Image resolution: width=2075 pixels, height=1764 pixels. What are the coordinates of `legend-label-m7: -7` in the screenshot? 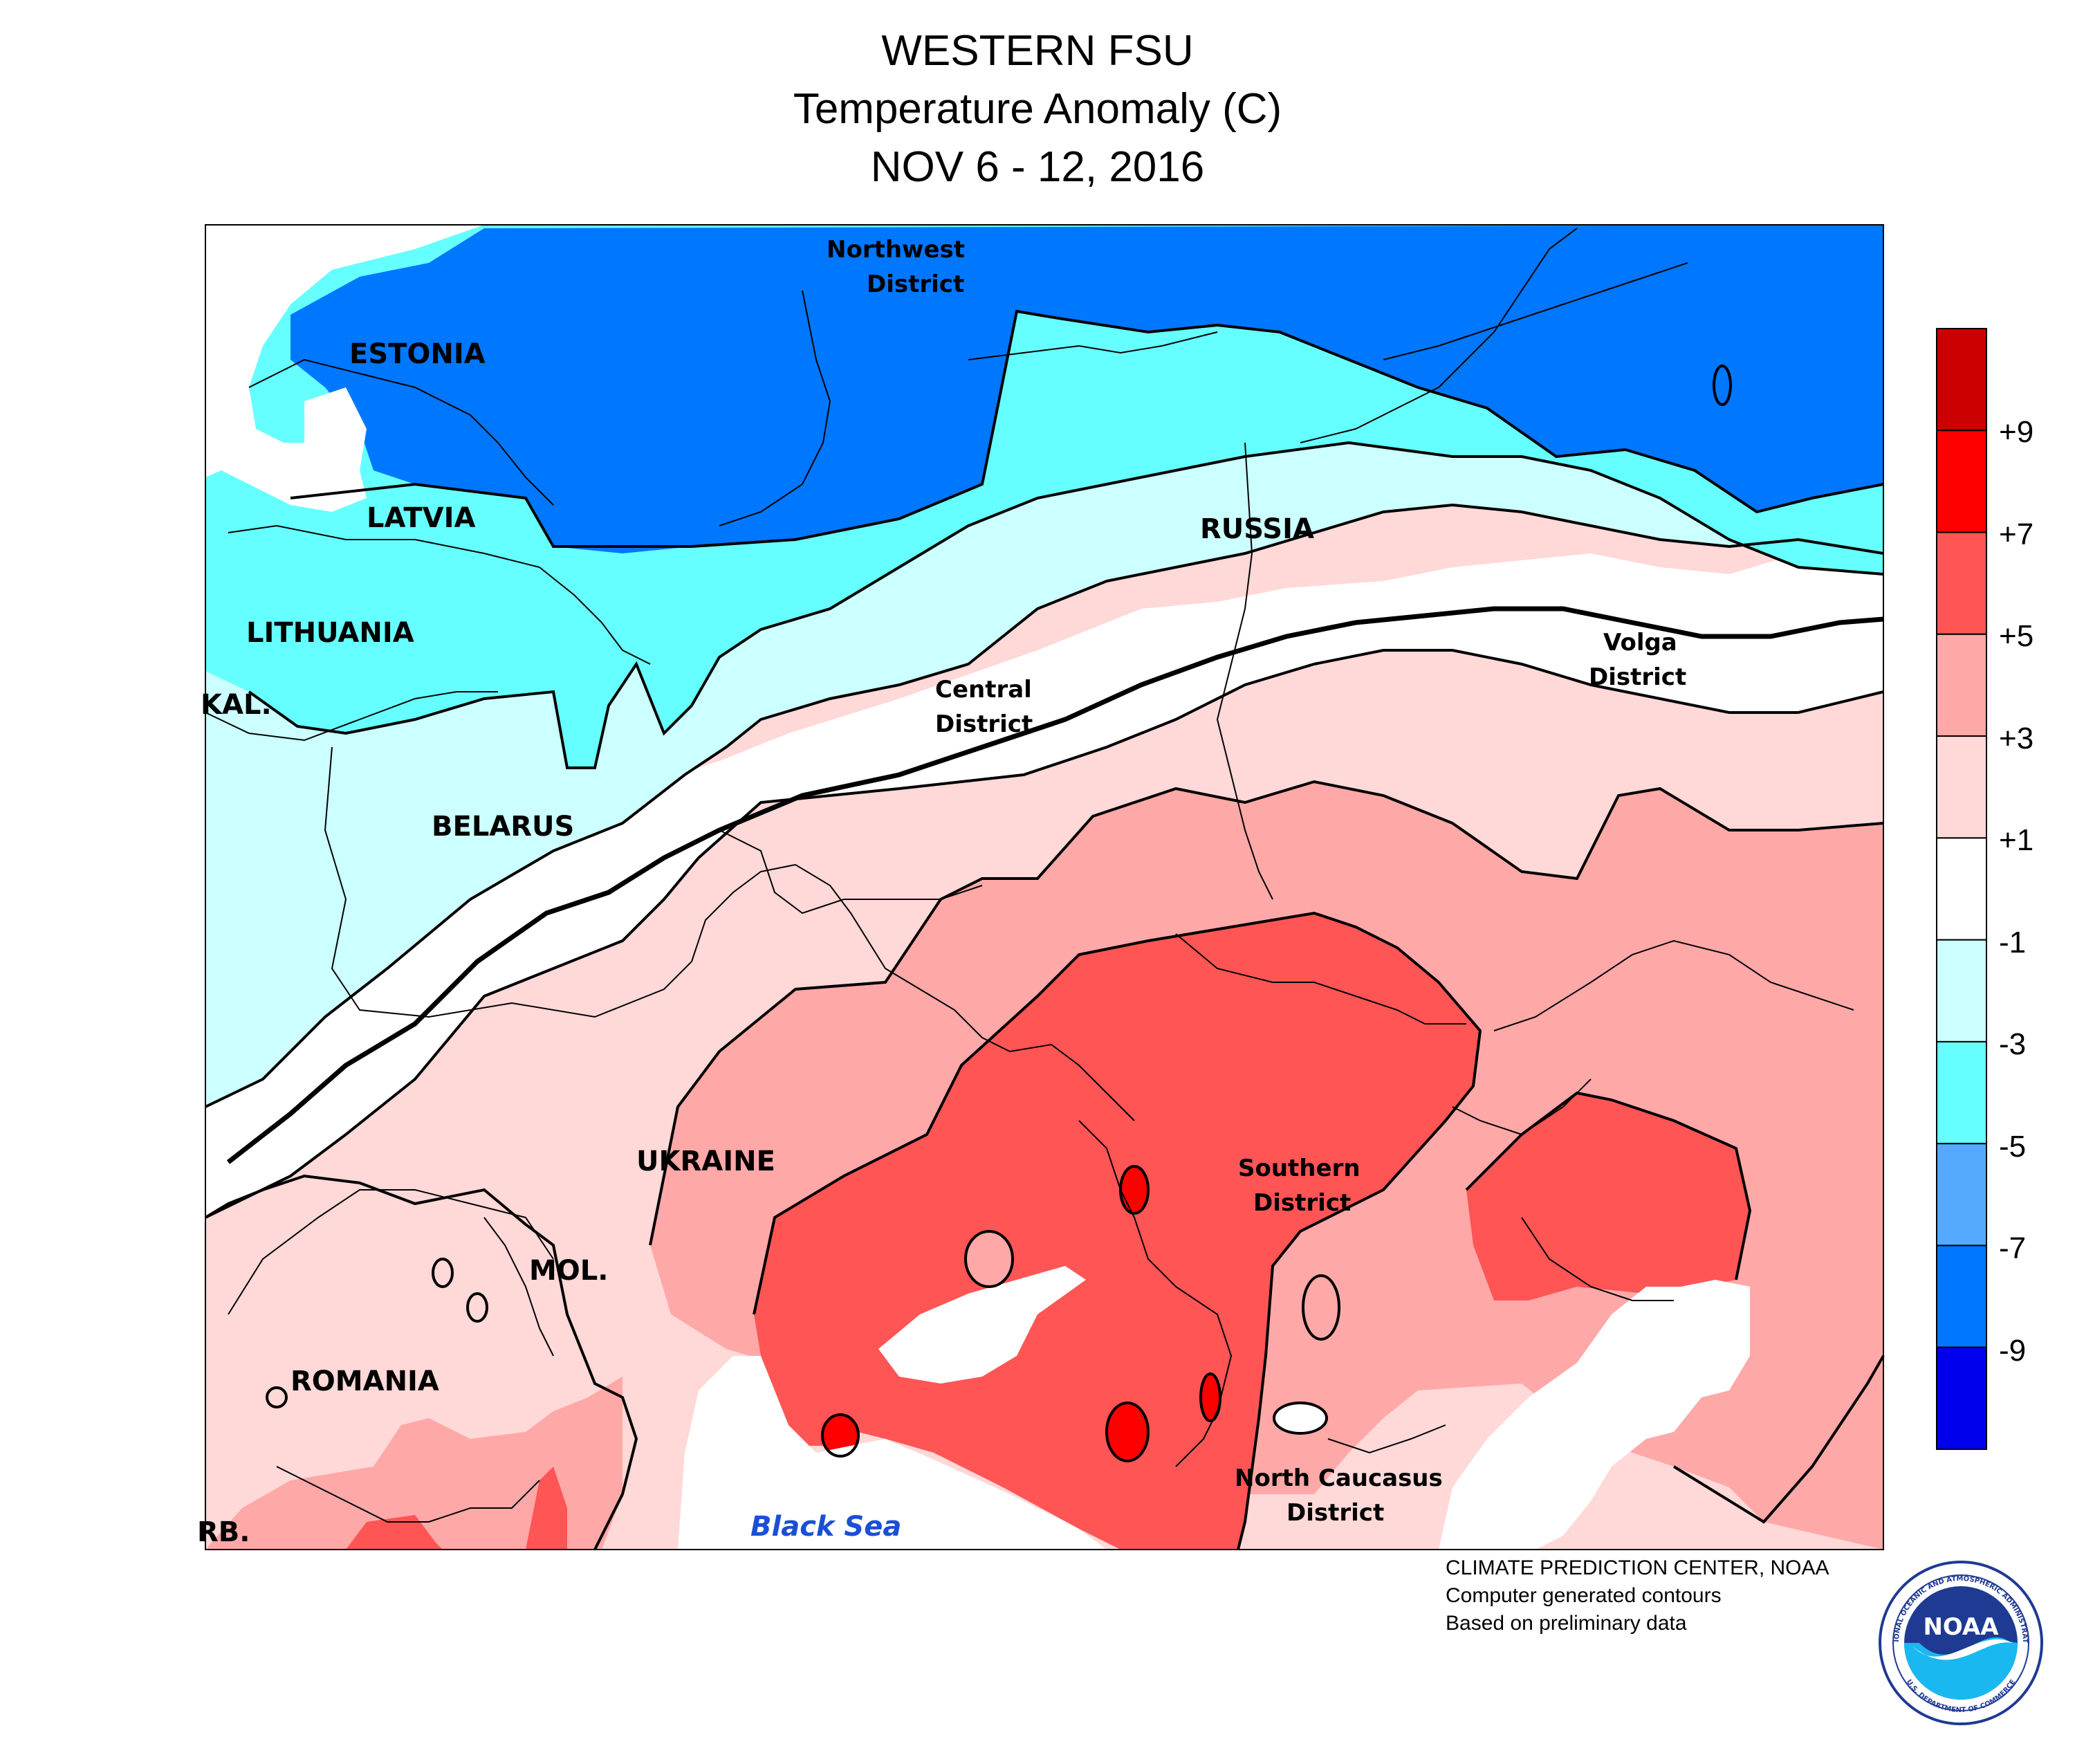 It's located at (2013, 1248).